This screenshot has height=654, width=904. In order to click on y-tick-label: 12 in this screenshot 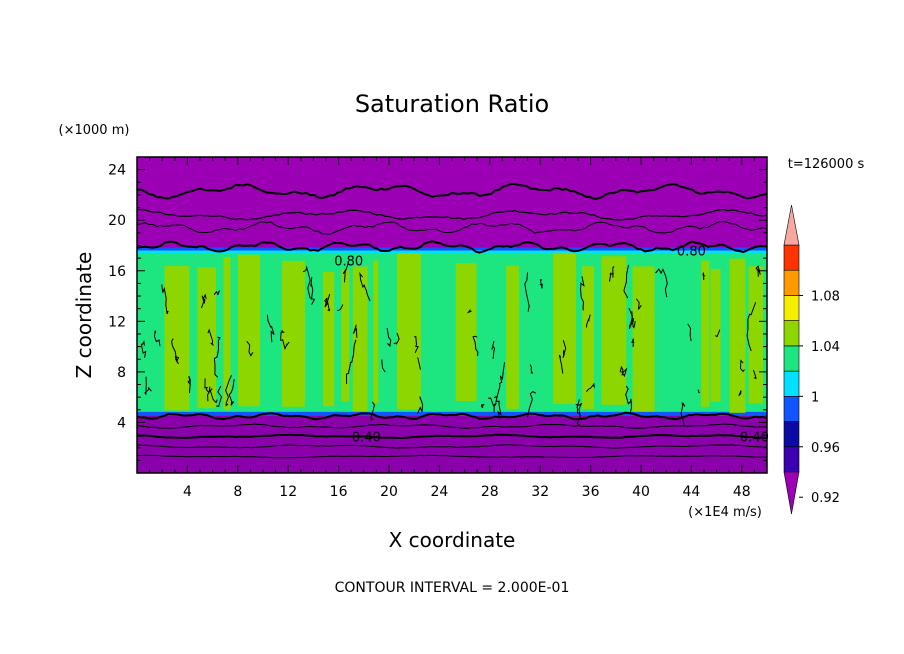, I will do `click(117, 322)`.